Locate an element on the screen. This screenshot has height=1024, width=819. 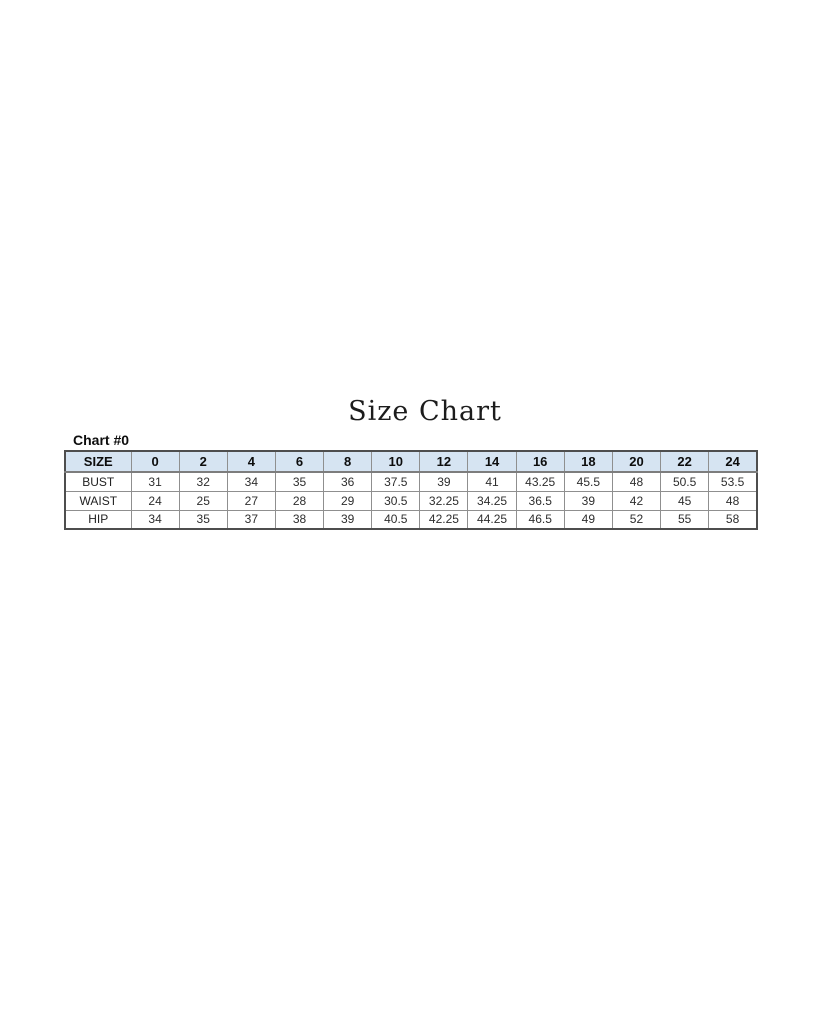
measurement-value-cell: 30.5 is located at coordinates (396, 500).